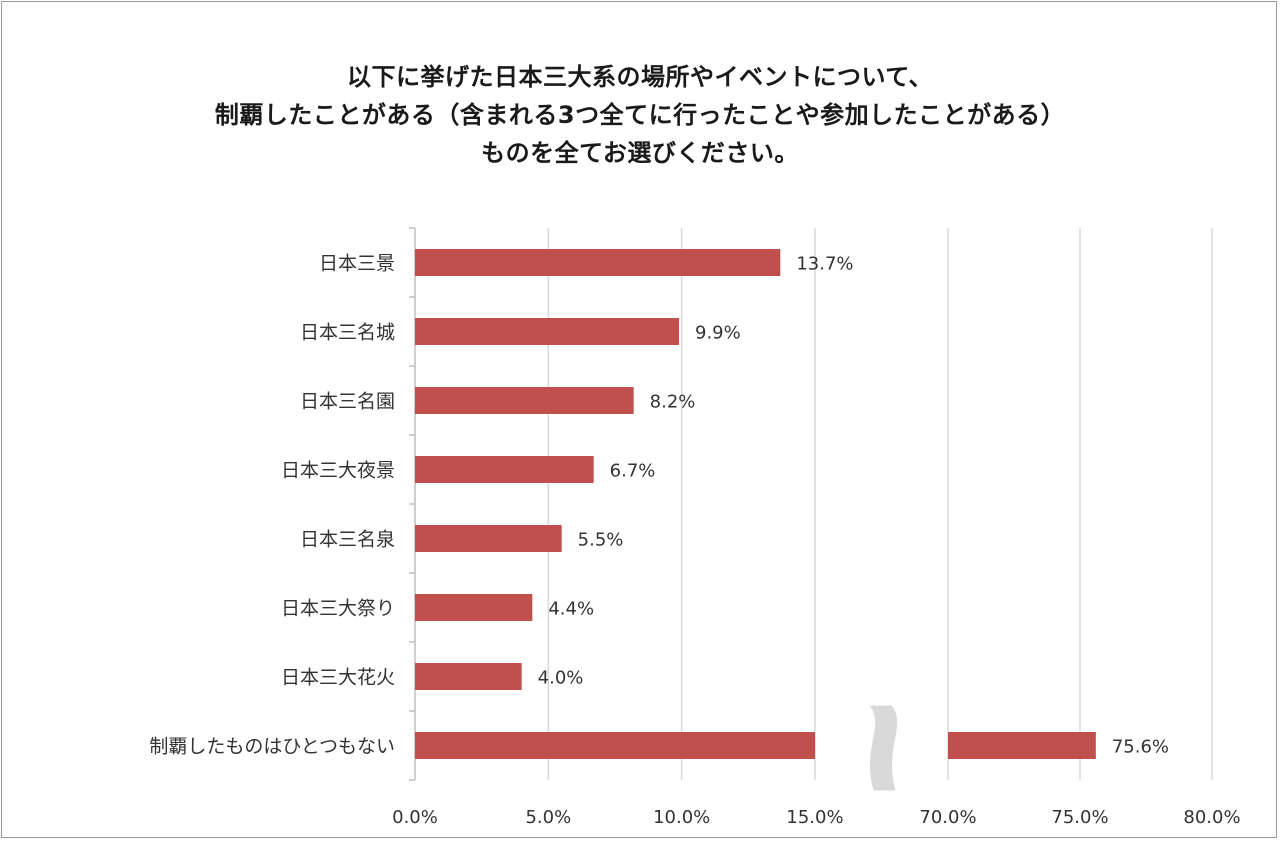 This screenshot has width=1280, height=841. Describe the element at coordinates (347, 540) in the screenshot. I see `category-label: 日本三名泉` at that location.